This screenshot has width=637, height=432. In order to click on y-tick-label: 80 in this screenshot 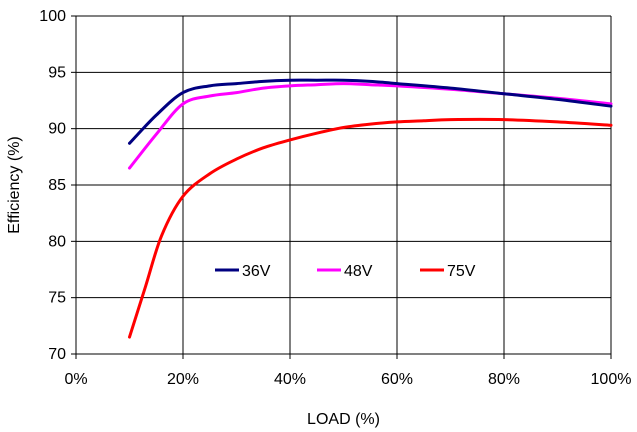, I will do `click(57, 241)`.